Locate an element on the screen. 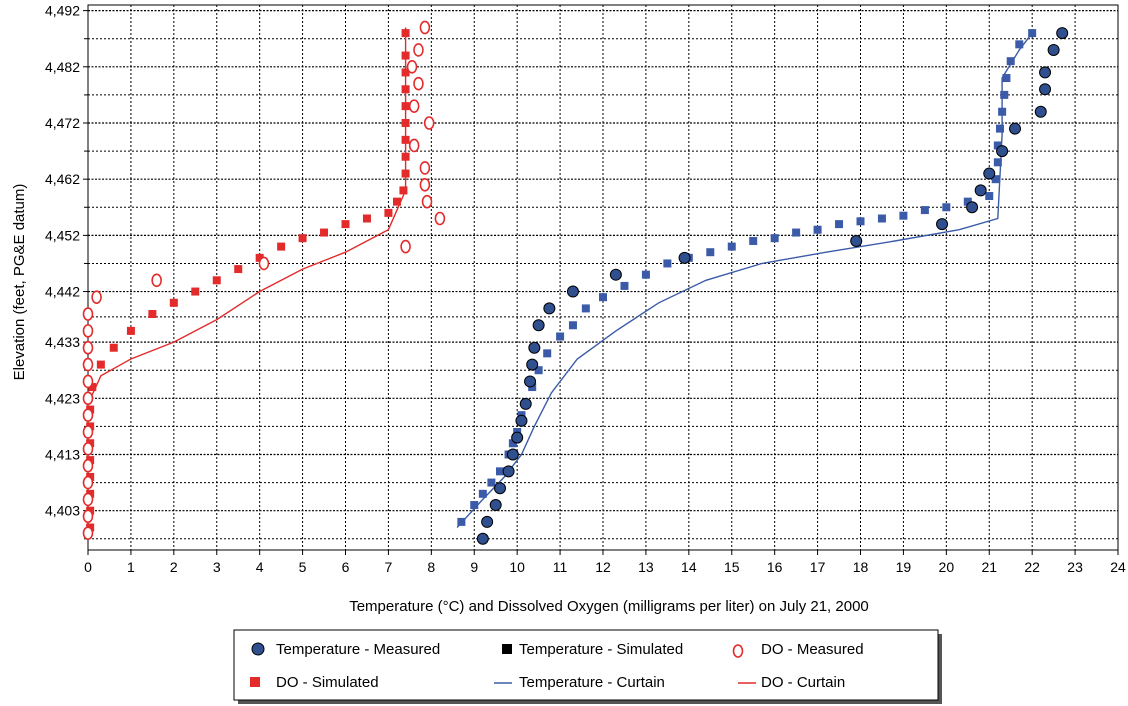  x-tick-label: 13 is located at coordinates (646, 567).